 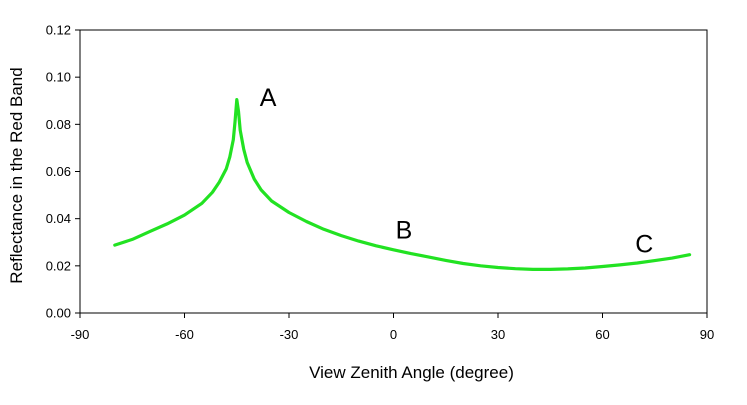 I want to click on x-tick-label: -90, so click(x=80, y=334).